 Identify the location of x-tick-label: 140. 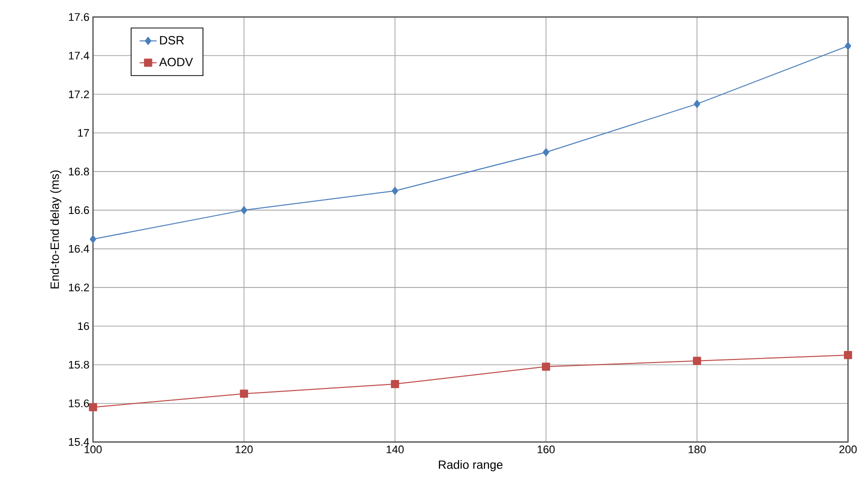
(395, 450).